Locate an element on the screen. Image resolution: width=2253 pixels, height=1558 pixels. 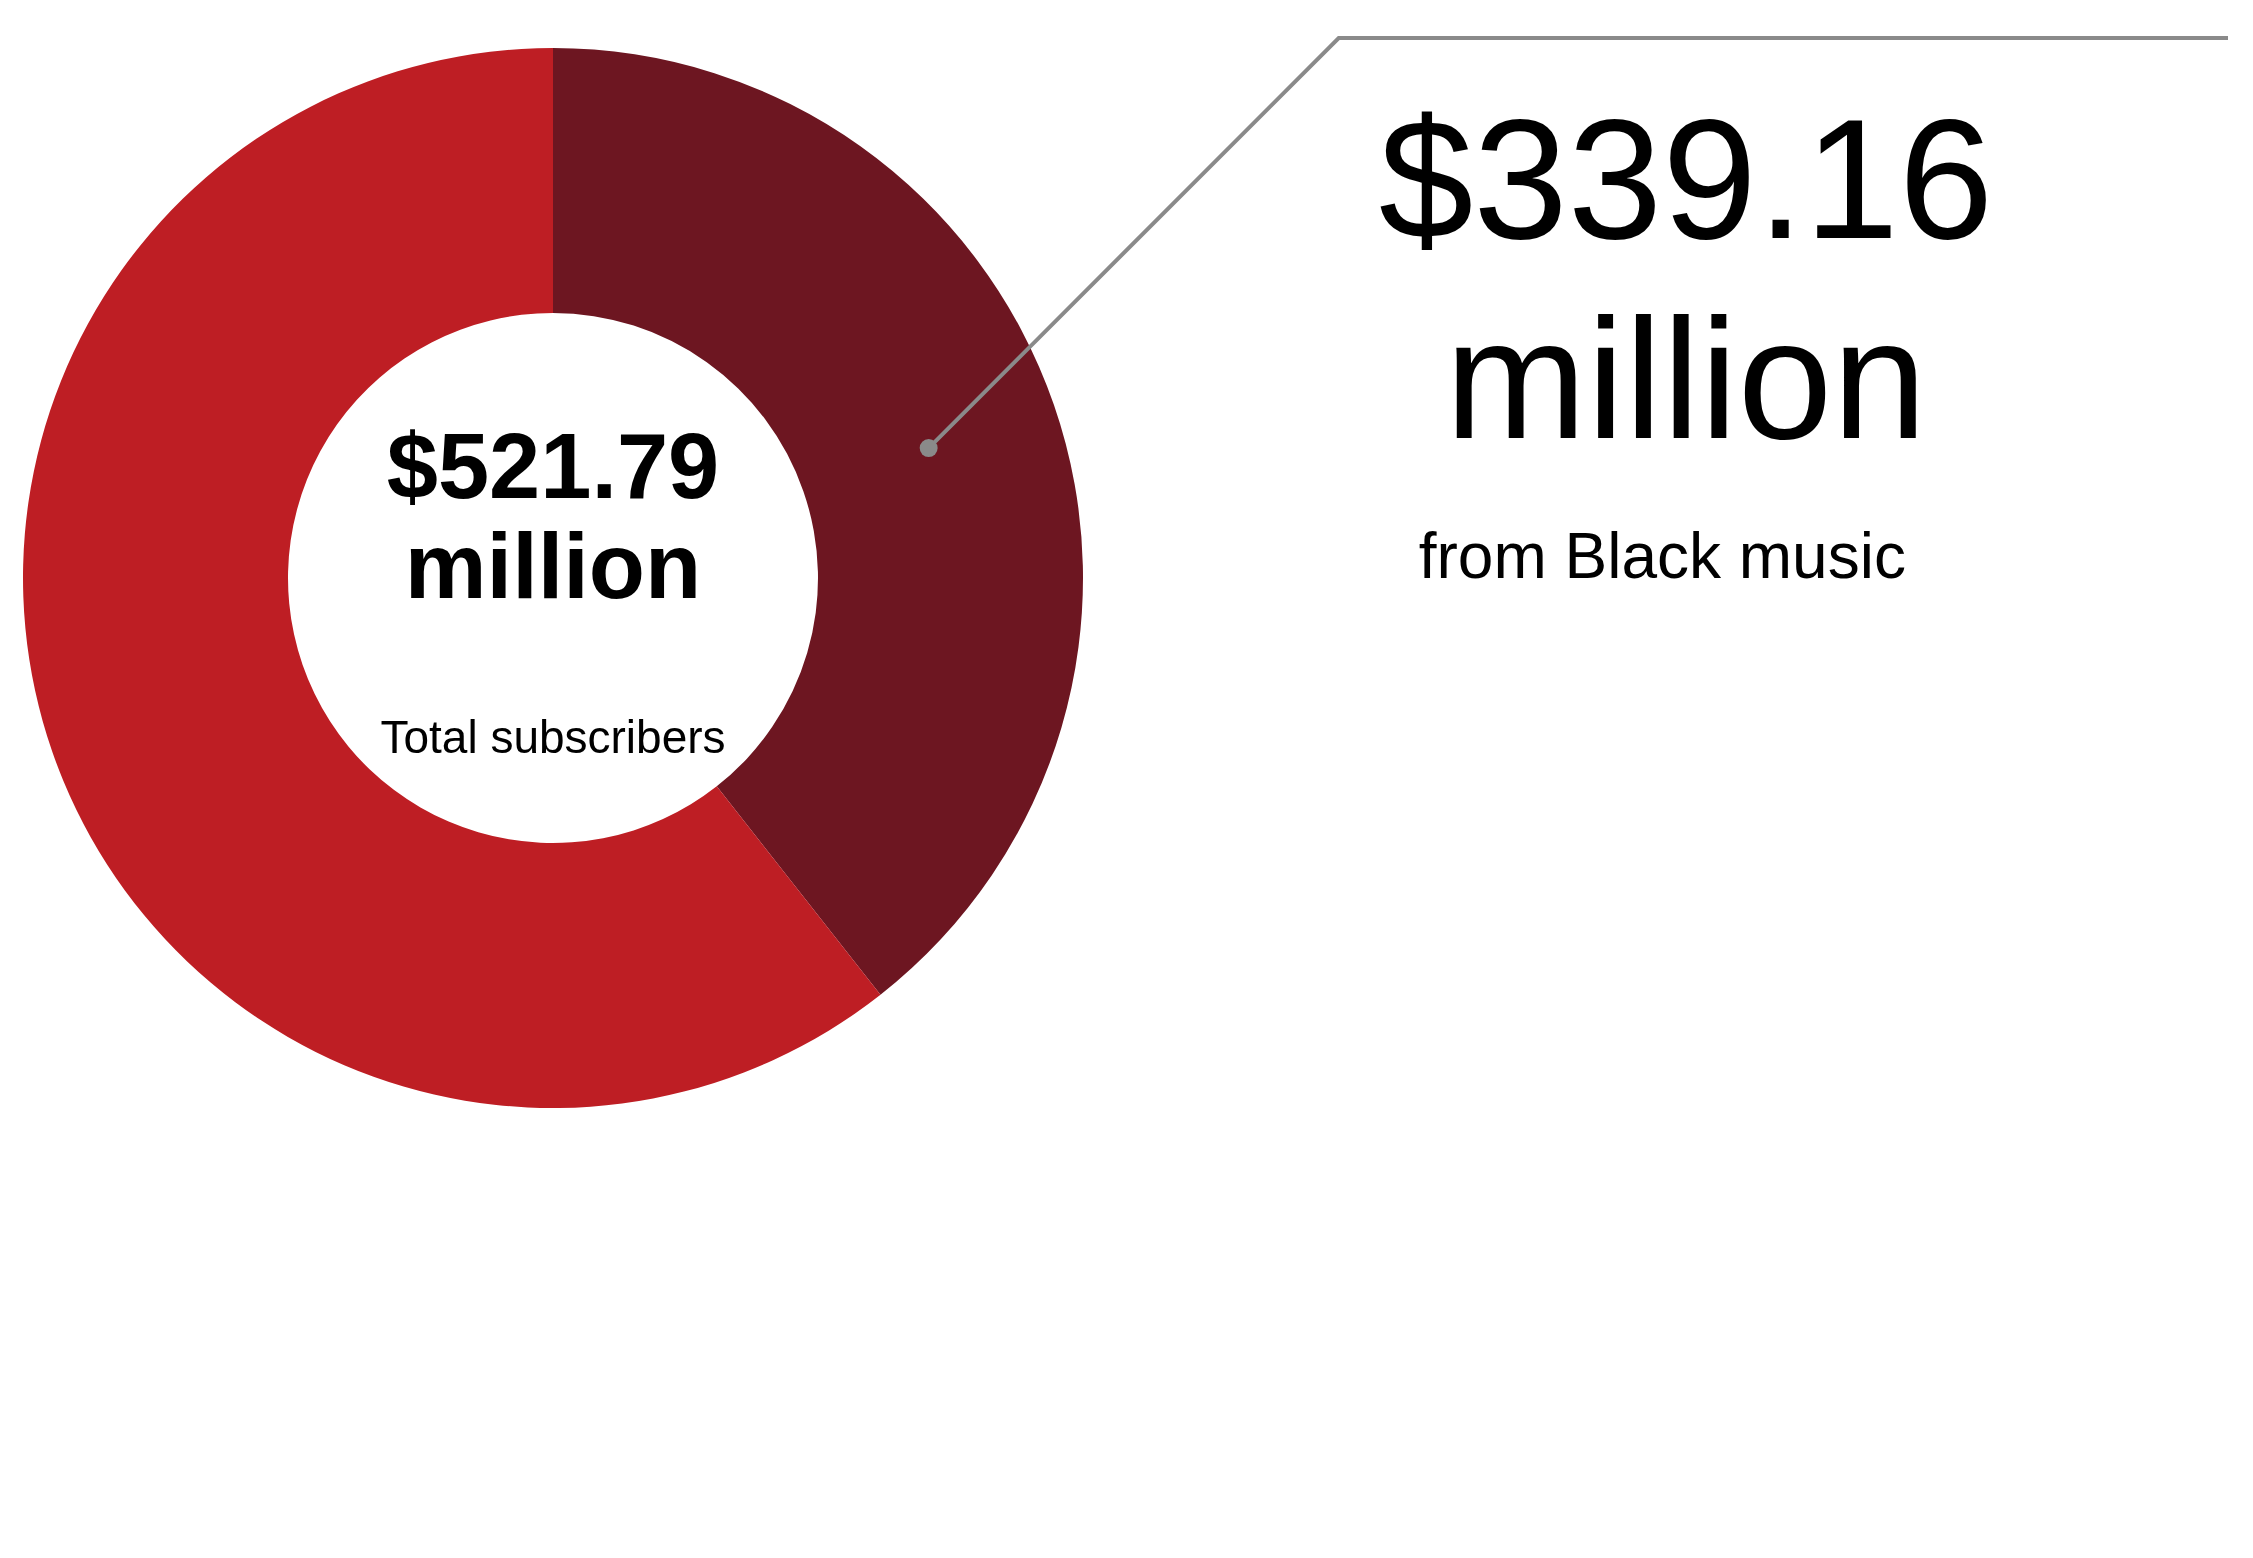
text: $339.16 million is located at coordinates (1686, 279).